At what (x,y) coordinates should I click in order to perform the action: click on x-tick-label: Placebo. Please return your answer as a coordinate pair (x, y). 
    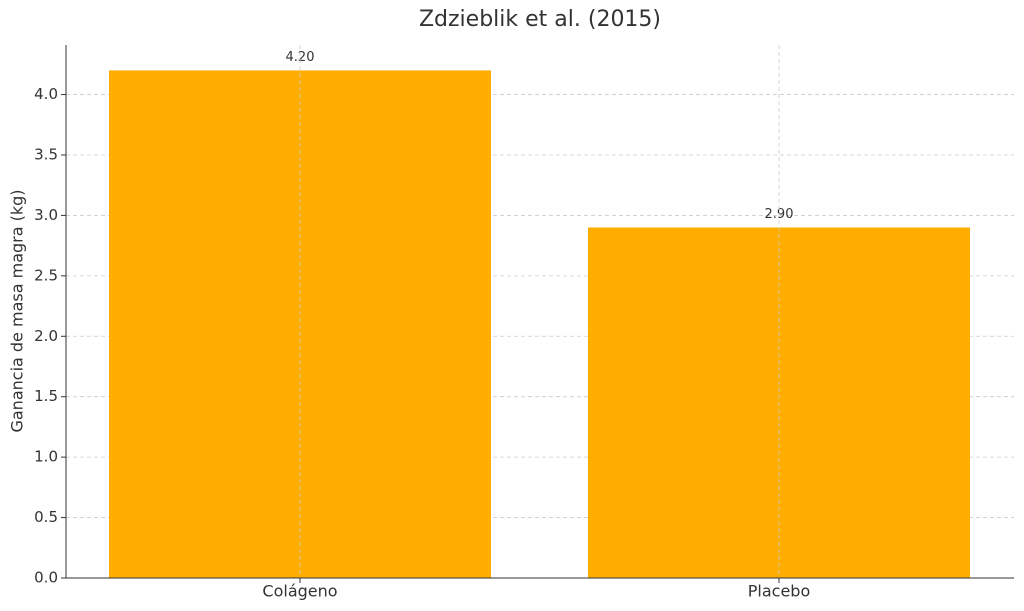
    Looking at the image, I should click on (779, 591).